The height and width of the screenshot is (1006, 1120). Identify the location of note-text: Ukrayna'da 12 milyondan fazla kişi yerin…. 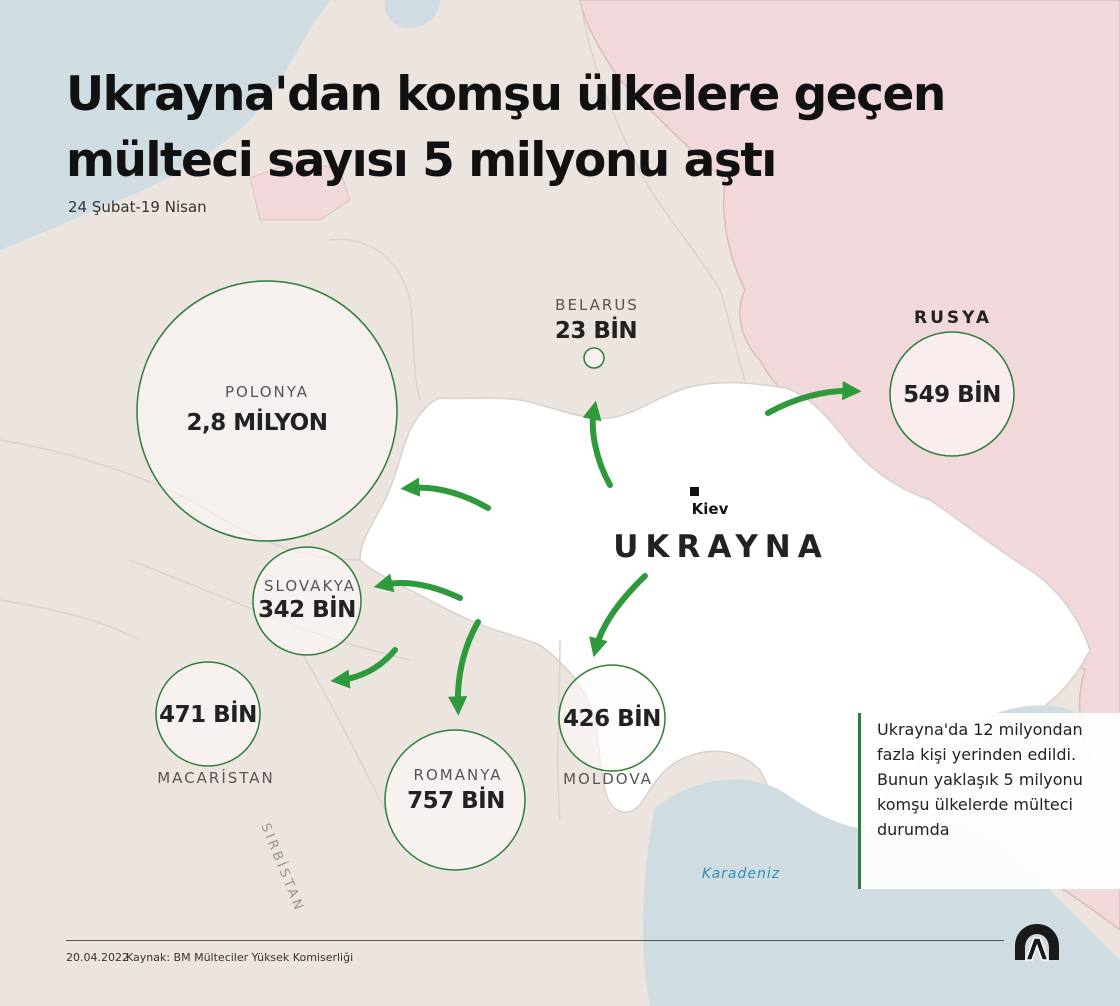
(980, 779).